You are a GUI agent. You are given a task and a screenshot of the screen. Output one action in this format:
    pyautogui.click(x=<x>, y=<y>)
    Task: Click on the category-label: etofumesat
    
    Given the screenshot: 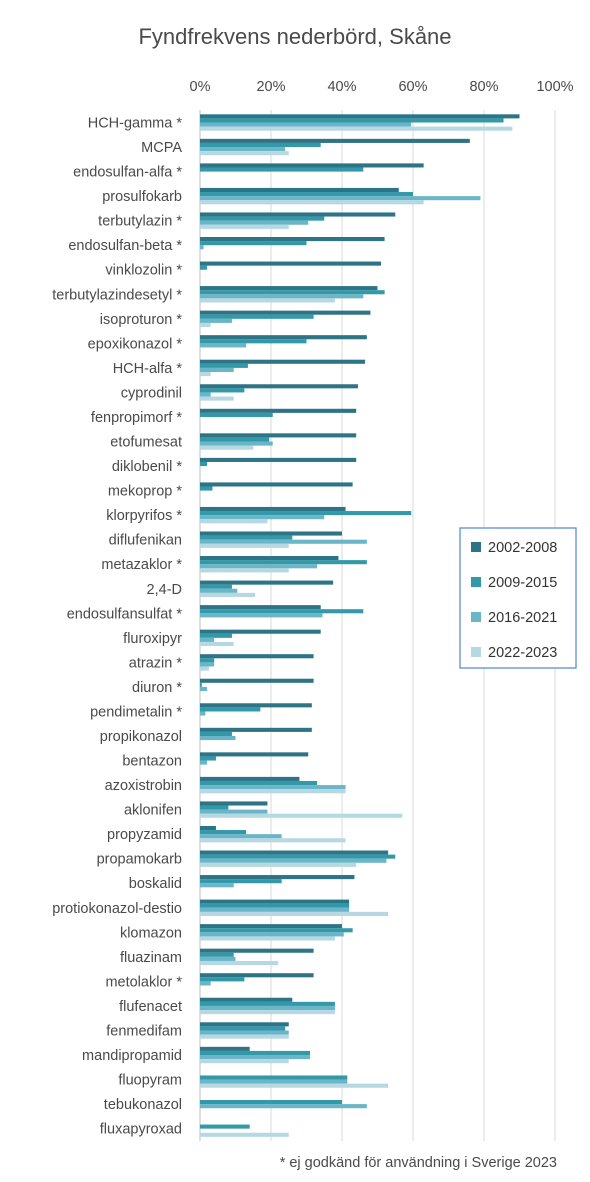 What is the action you would take?
    pyautogui.click(x=146, y=443)
    